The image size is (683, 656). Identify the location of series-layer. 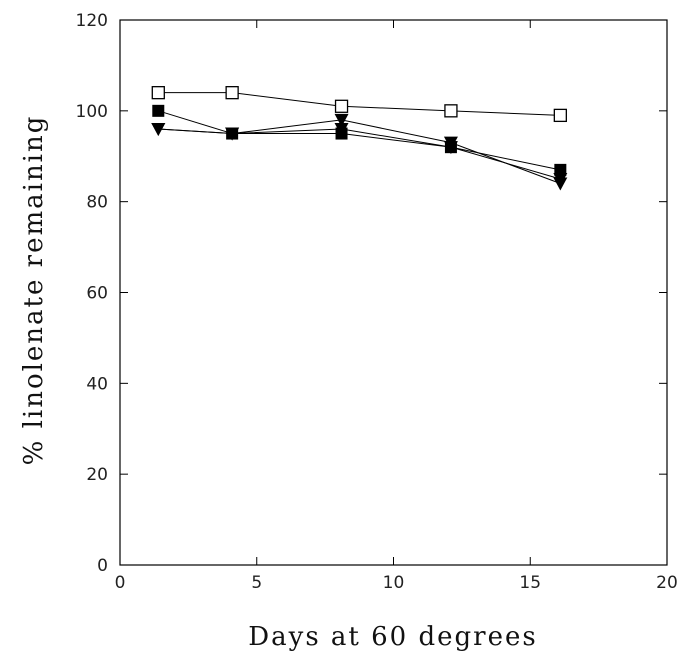
(359, 138).